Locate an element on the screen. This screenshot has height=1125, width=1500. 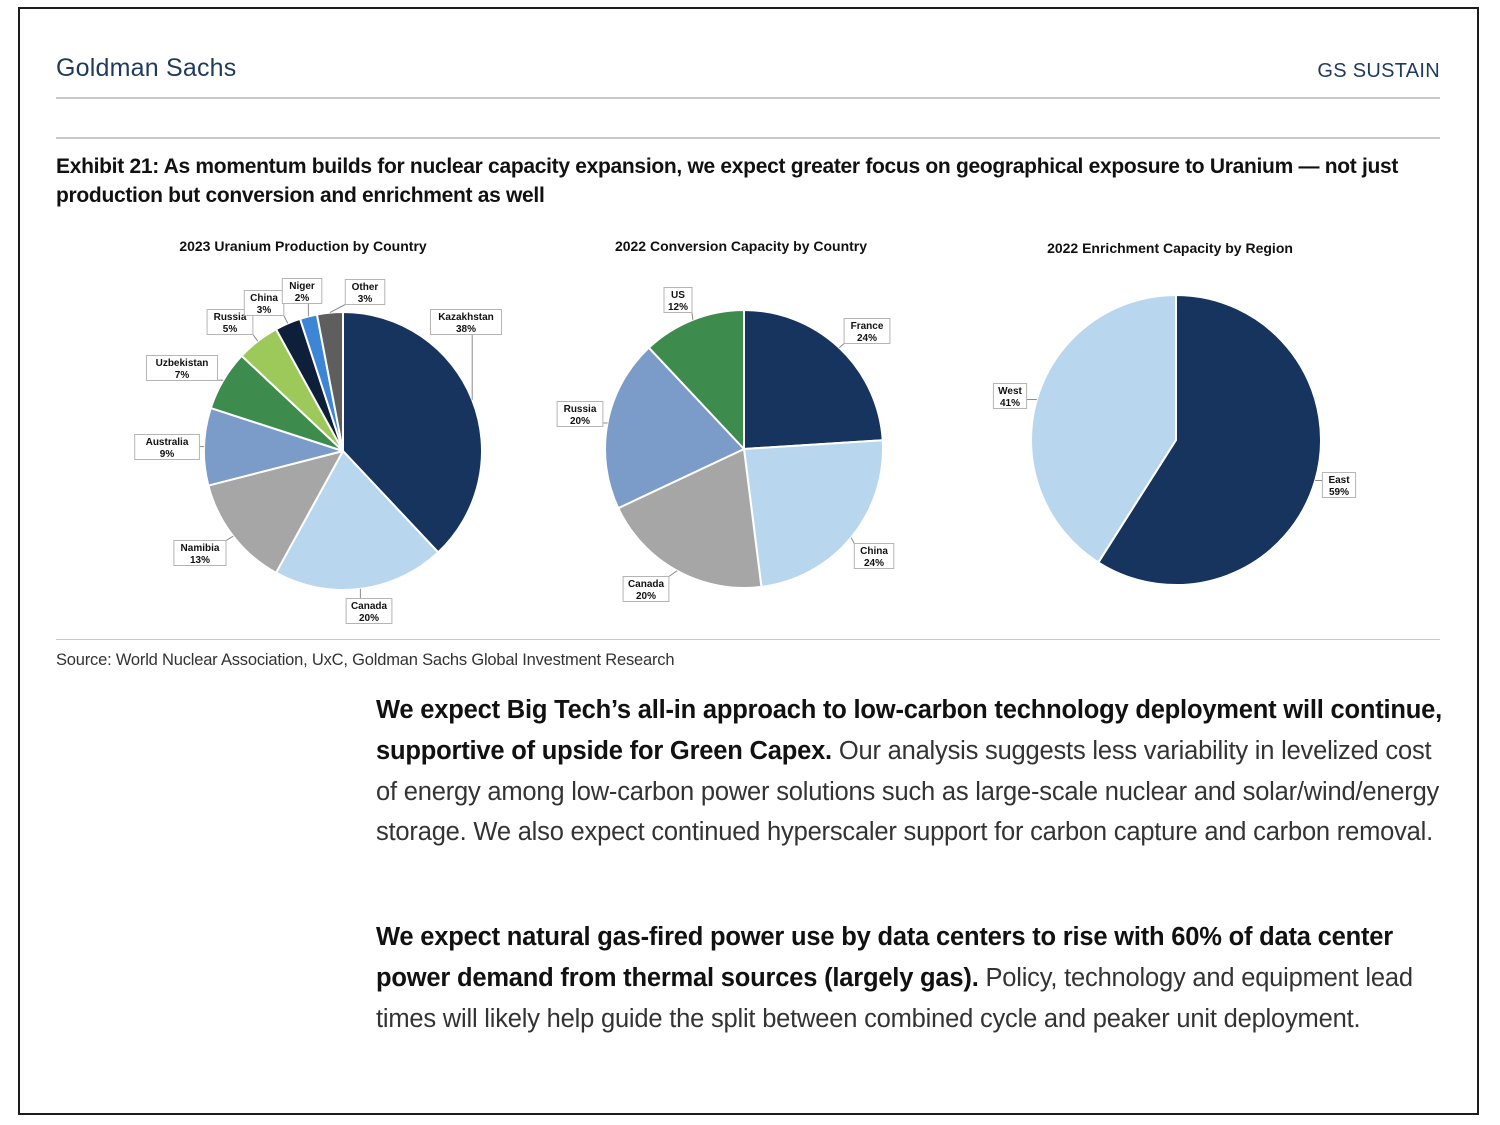
chart1-label-value-russia: 5% is located at coordinates (230, 329).